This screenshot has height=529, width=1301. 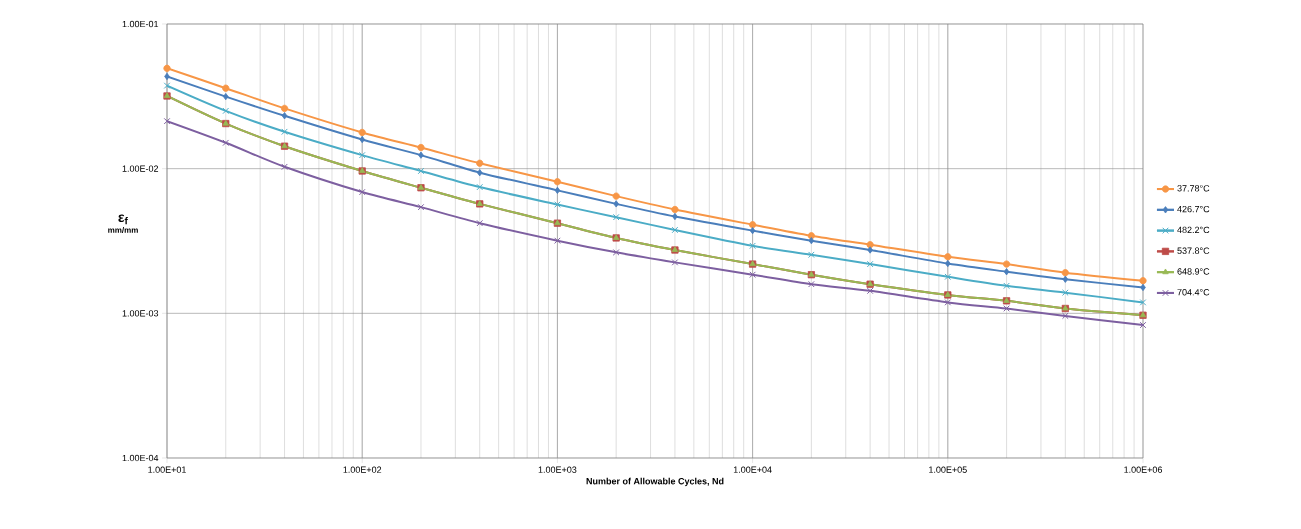 What do you see at coordinates (655, 482) in the screenshot?
I see `x-axis-title: Number of Allowable Cycles, Nd` at bounding box center [655, 482].